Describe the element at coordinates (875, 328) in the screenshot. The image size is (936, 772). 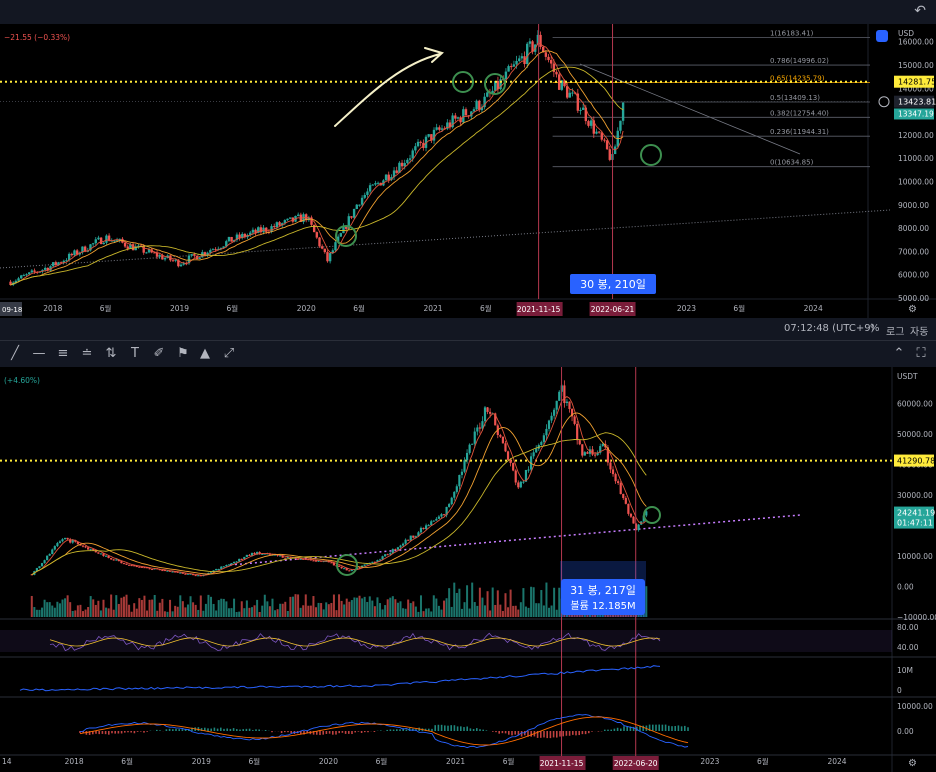
I see `percent-toggle: %` at that location.